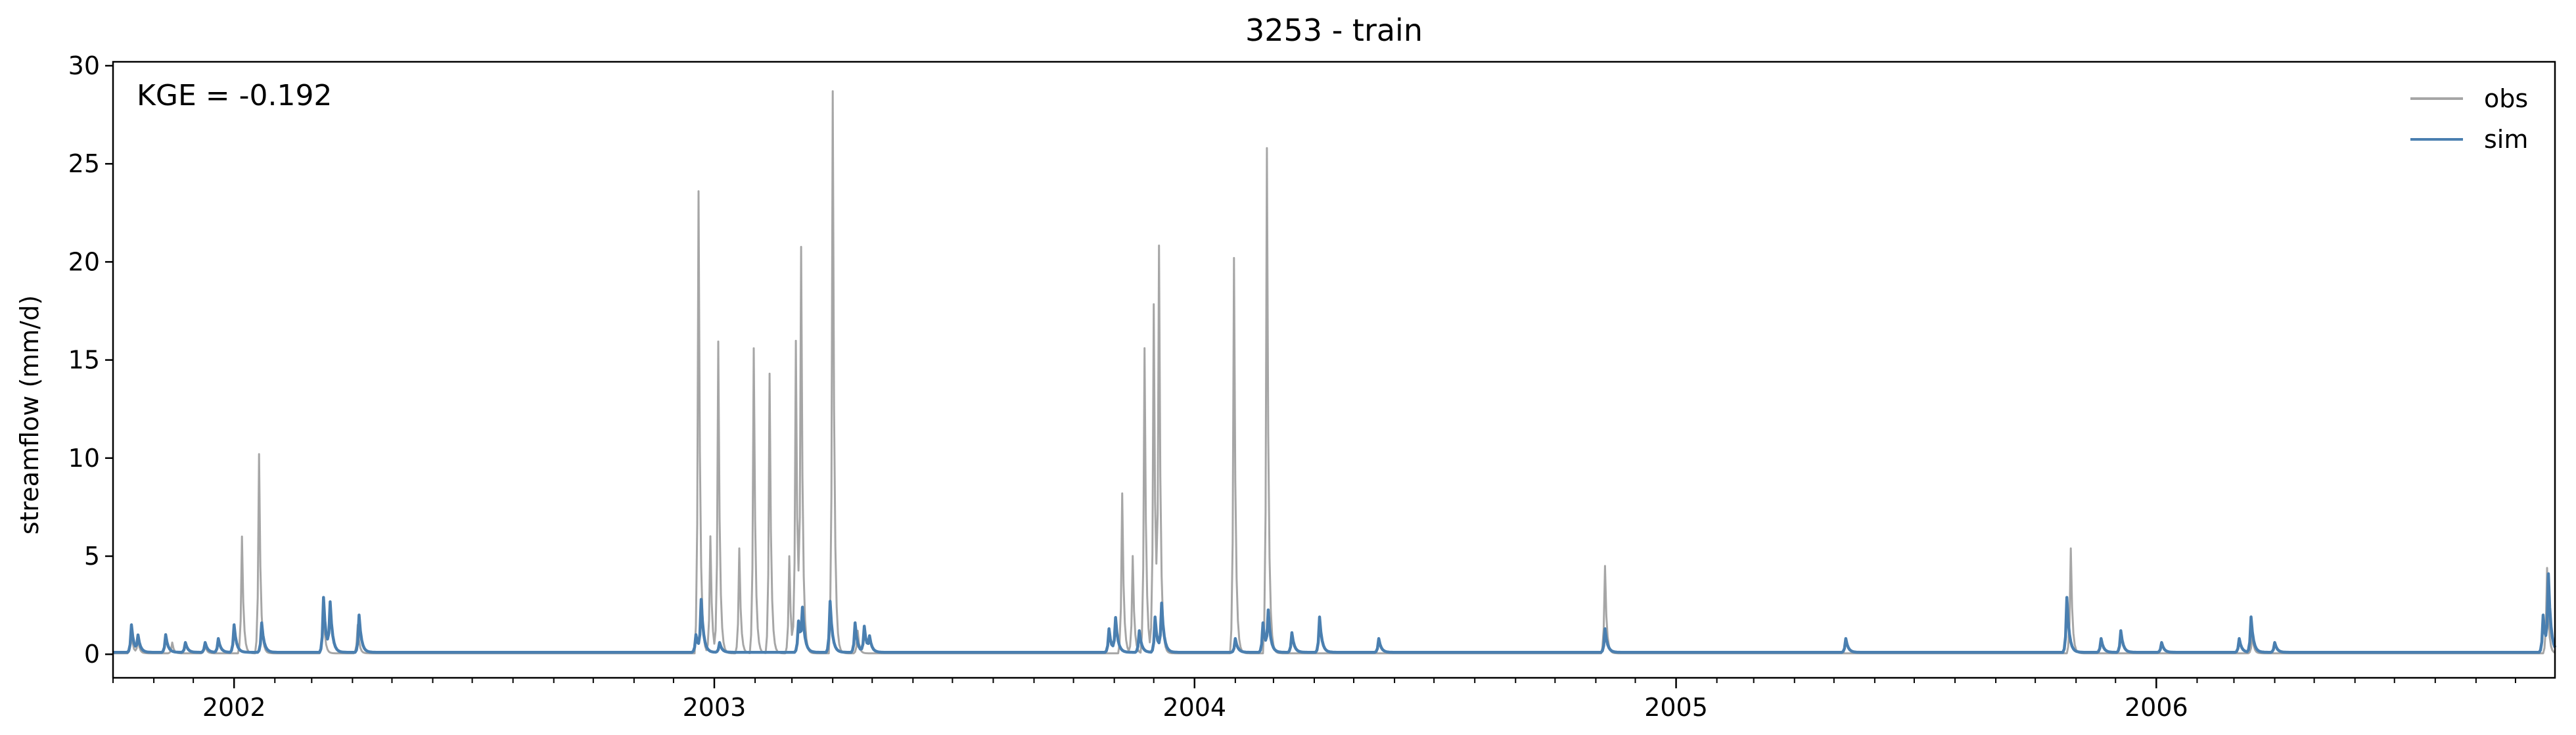 This screenshot has width=2576, height=735. Describe the element at coordinates (234, 707) in the screenshot. I see `x-tick-label: 2002` at that location.